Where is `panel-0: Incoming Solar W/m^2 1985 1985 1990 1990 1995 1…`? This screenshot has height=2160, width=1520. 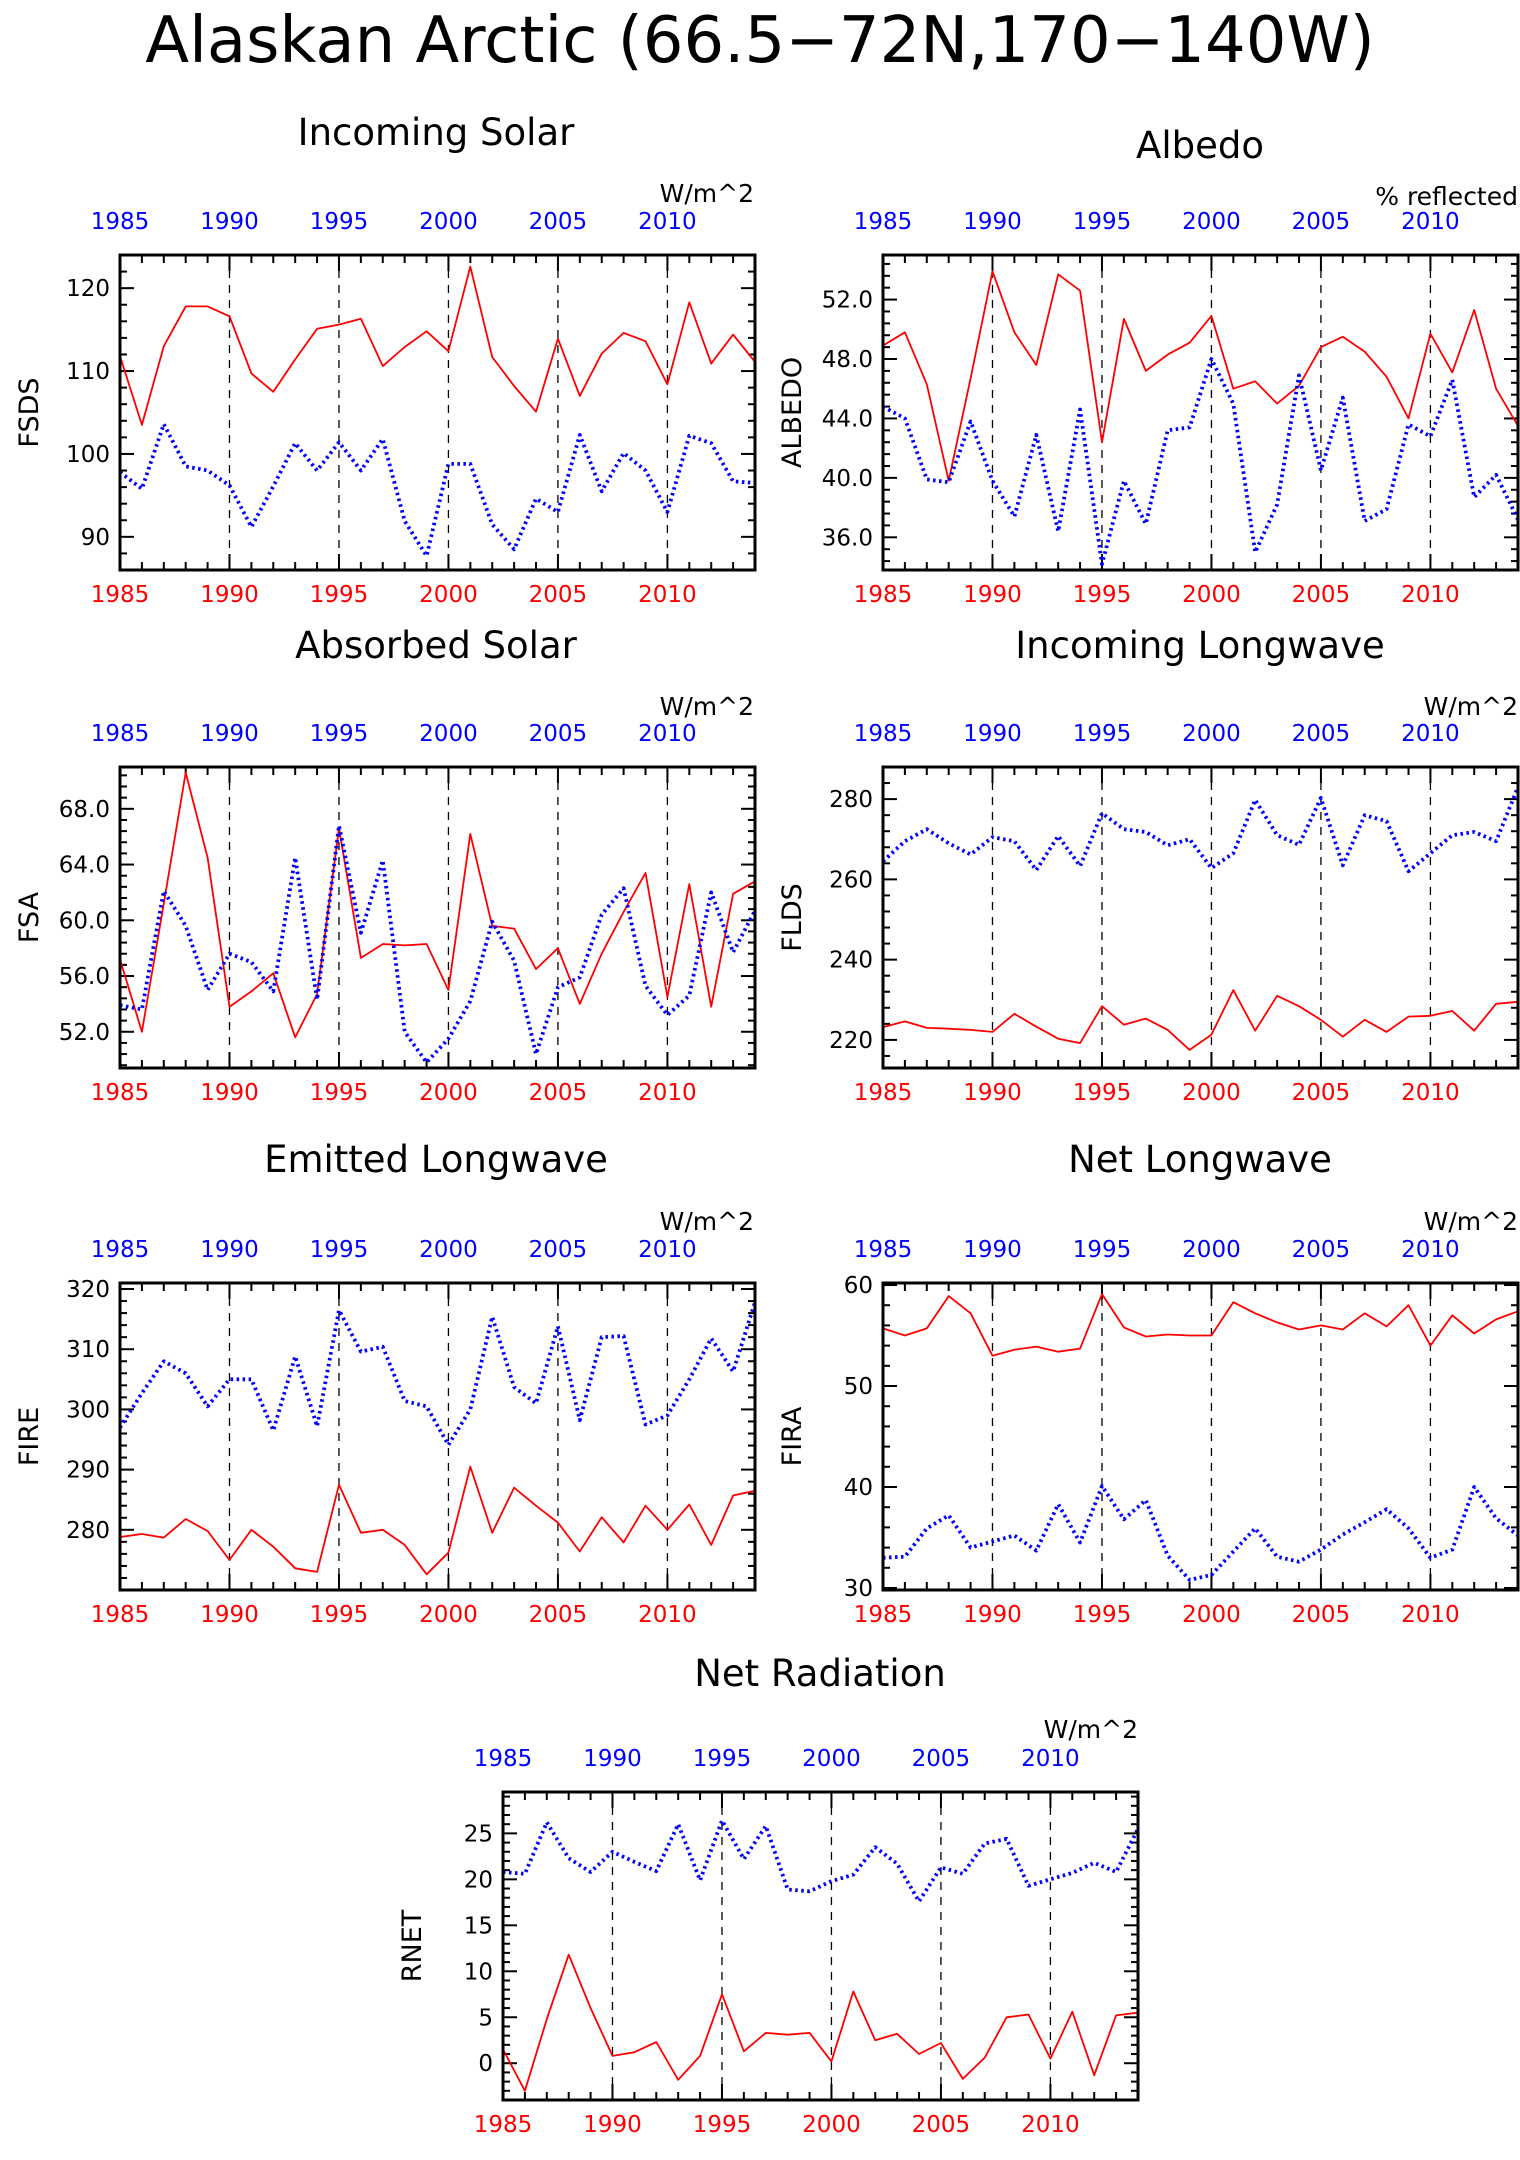 panel-0: Incoming Solar W/m^2 1985 1985 1990 1990 1995 1… is located at coordinates (385, 359).